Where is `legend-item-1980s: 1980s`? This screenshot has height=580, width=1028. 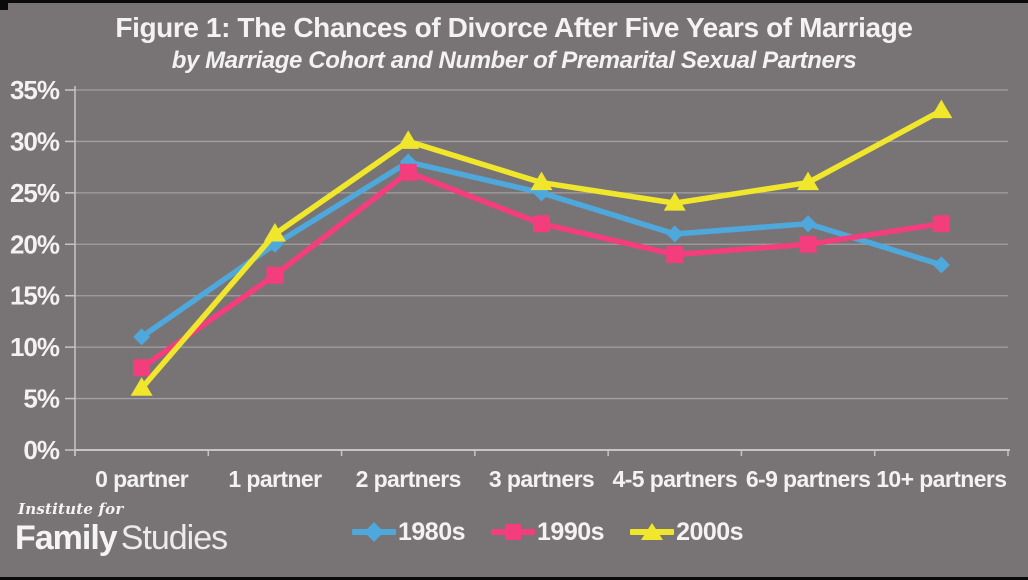
legend-item-1980s: 1980s is located at coordinates (409, 532).